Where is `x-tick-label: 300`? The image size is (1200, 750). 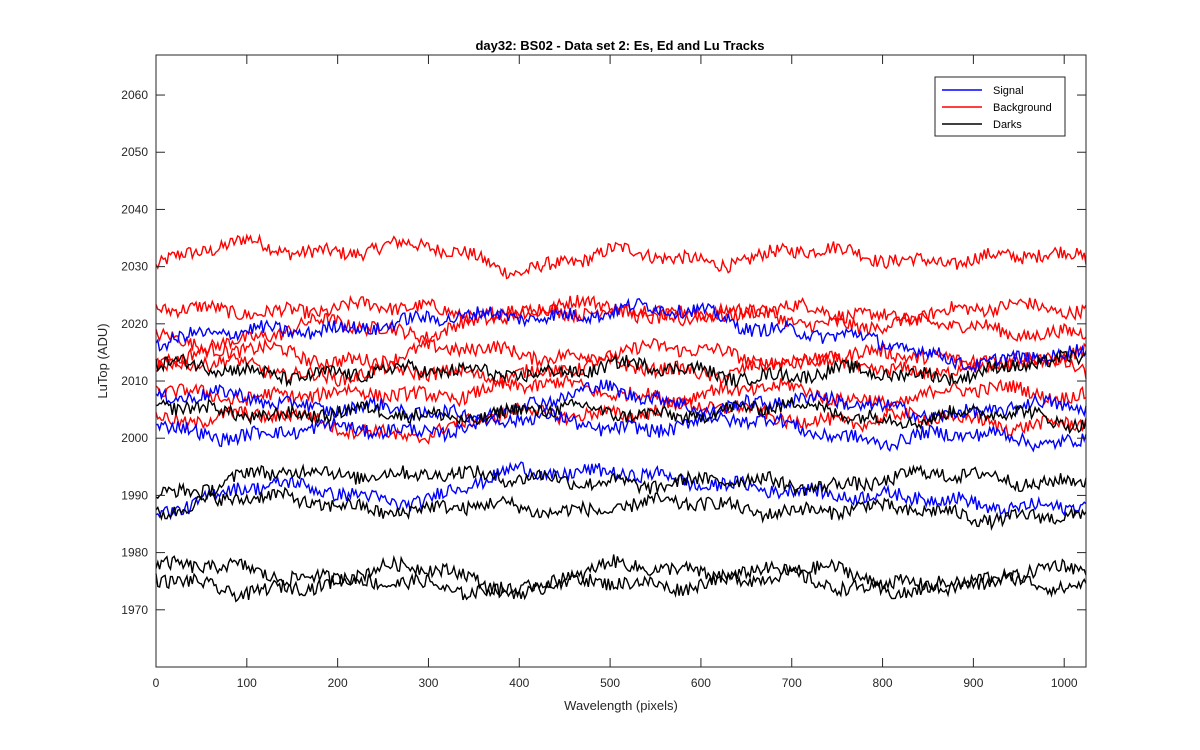
x-tick-label: 300 is located at coordinates (428, 683).